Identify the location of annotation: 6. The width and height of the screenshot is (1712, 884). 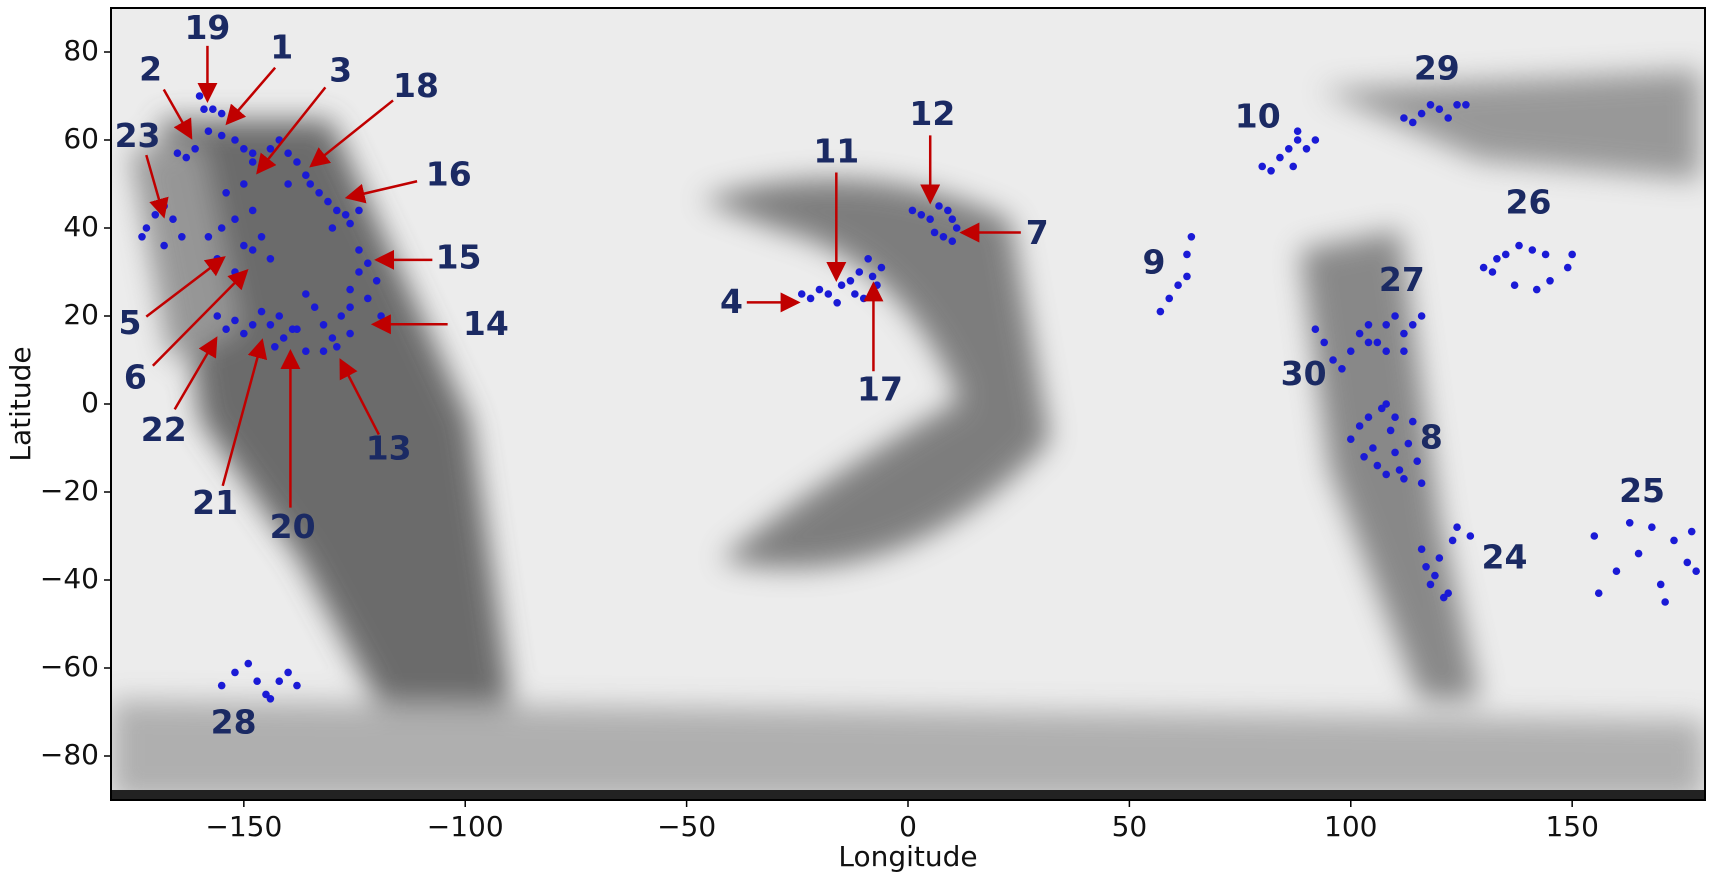
(135, 376).